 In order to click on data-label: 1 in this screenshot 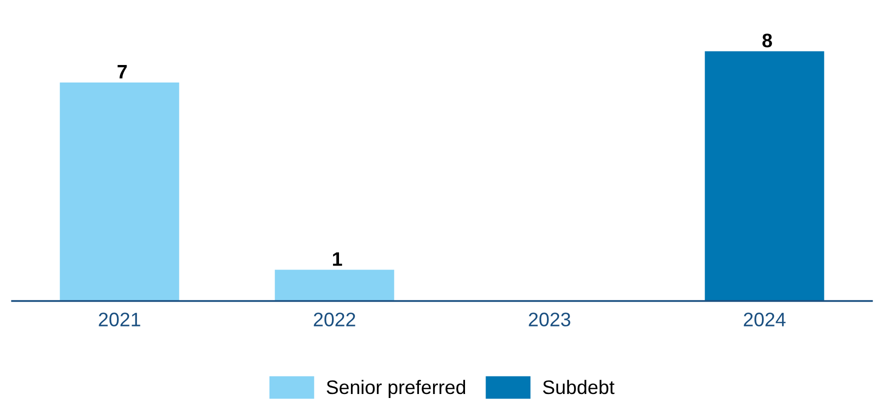, I will do `click(337, 259)`.